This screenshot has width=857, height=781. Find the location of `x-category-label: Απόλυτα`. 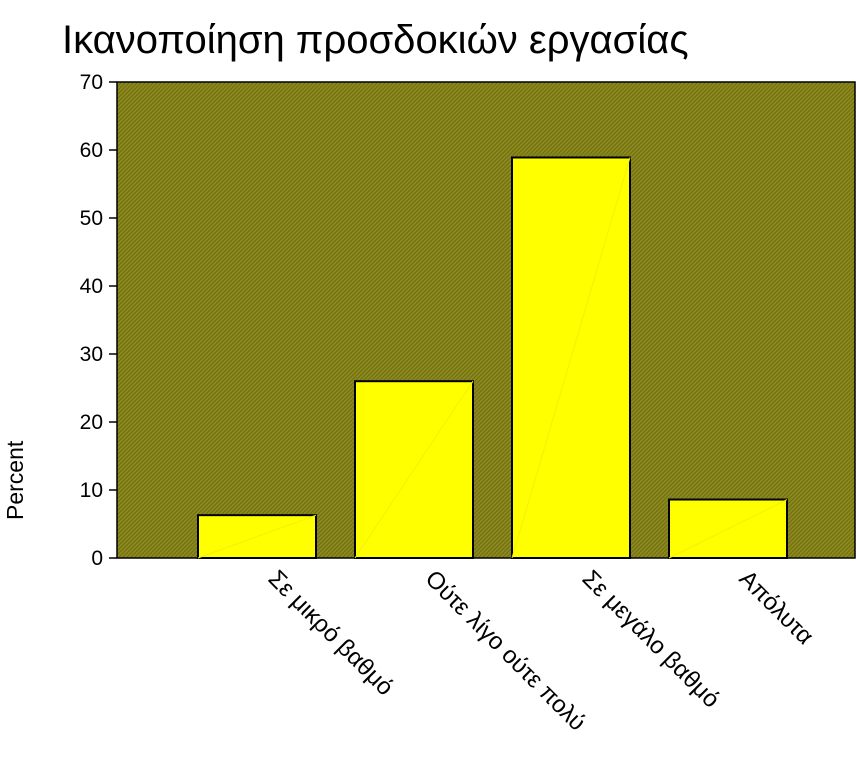

x-category-label: Απόλυτα is located at coordinates (776, 607).